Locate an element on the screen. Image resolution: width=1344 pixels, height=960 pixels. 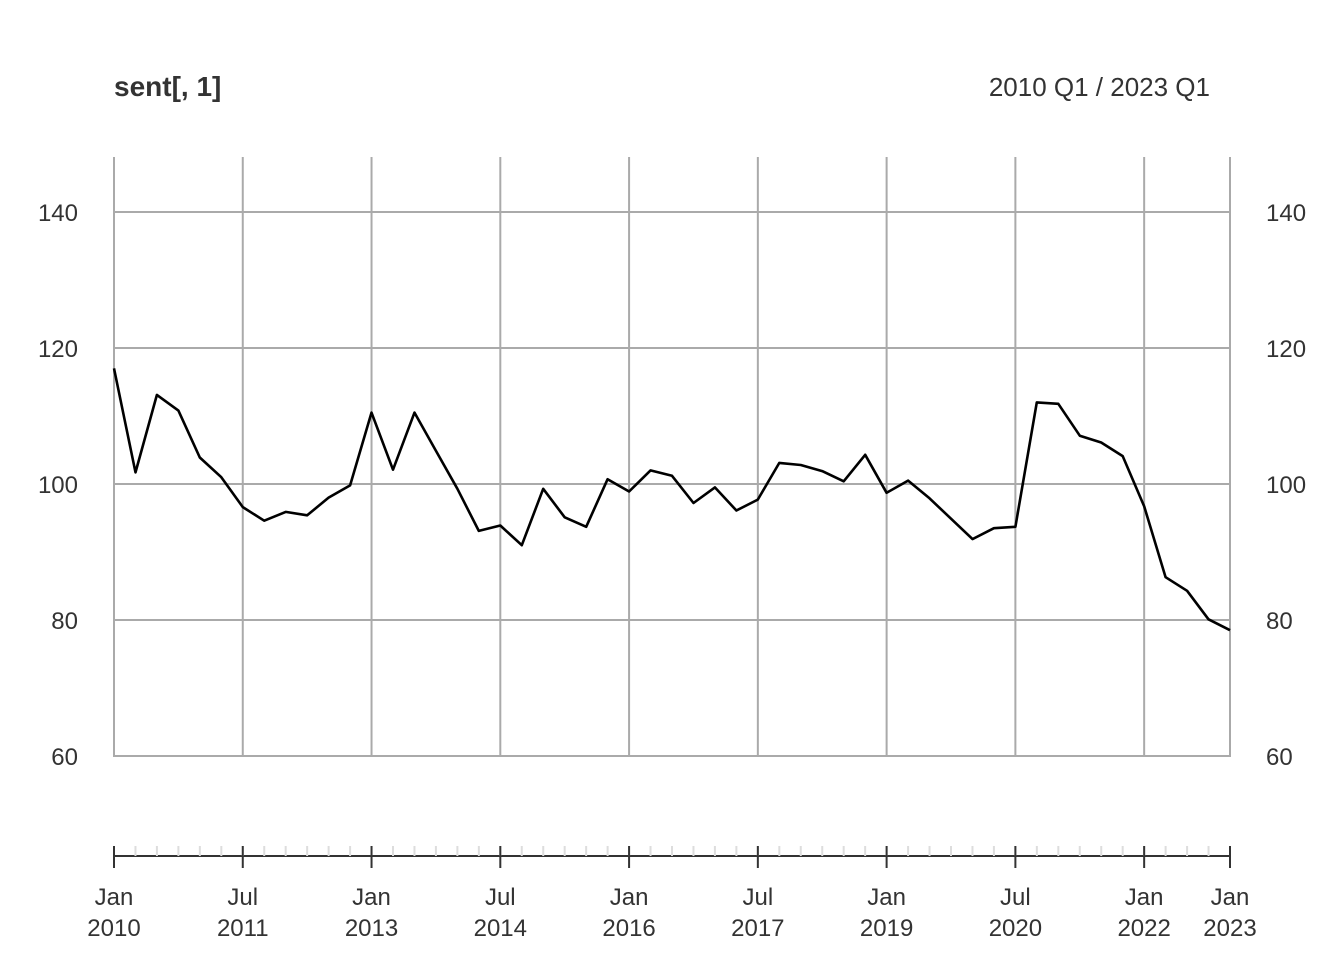
x-tick-label-year: 2014 is located at coordinates (500, 928).